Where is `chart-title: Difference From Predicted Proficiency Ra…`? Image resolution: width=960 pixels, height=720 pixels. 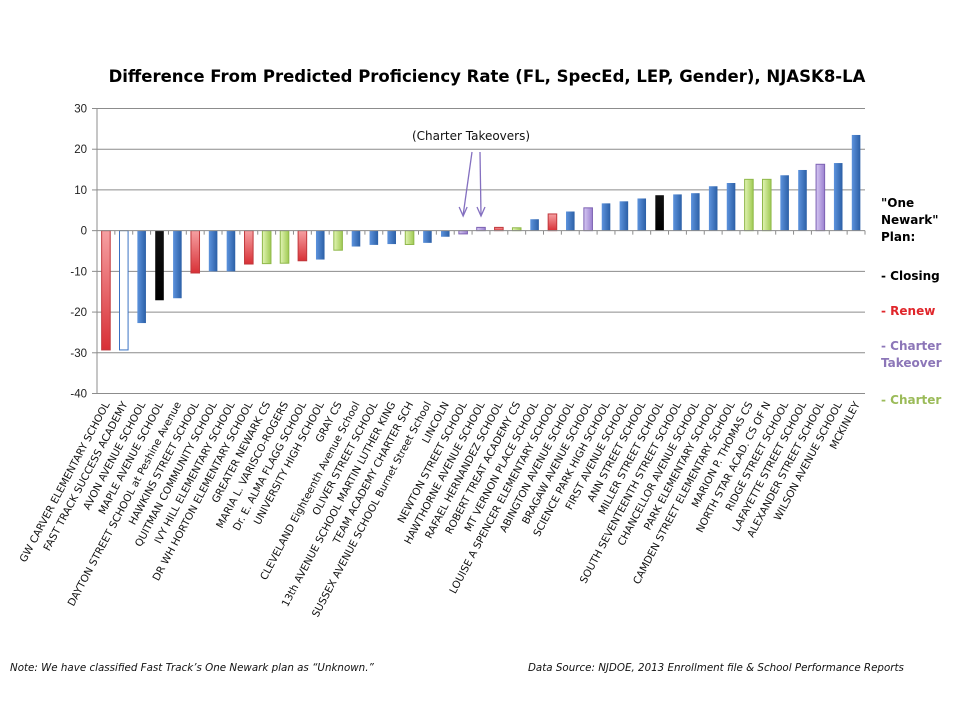 chart-title: Difference From Predicted Proficiency Ra… is located at coordinates (487, 76).